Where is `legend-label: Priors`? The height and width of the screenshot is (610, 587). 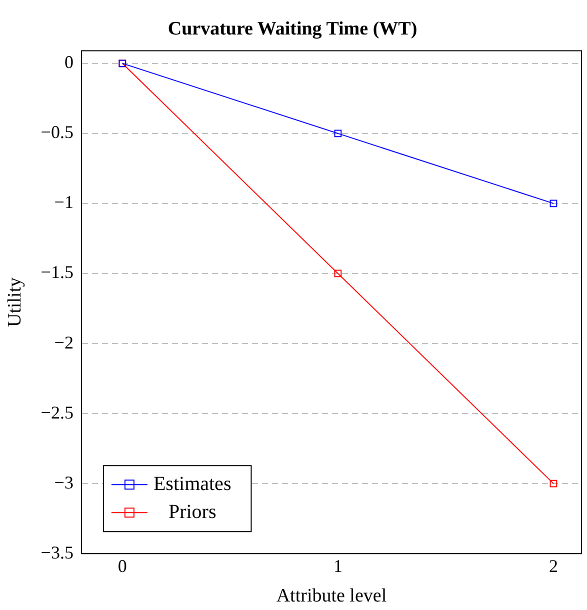 legend-label: Priors is located at coordinates (192, 511).